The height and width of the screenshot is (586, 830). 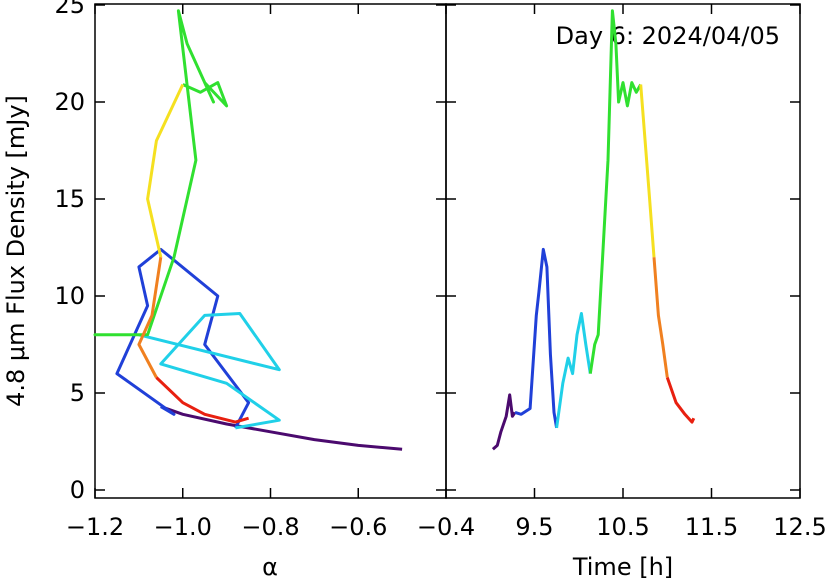 I want to click on annotation: Day 6: 2024/04/05, so click(x=668, y=36).